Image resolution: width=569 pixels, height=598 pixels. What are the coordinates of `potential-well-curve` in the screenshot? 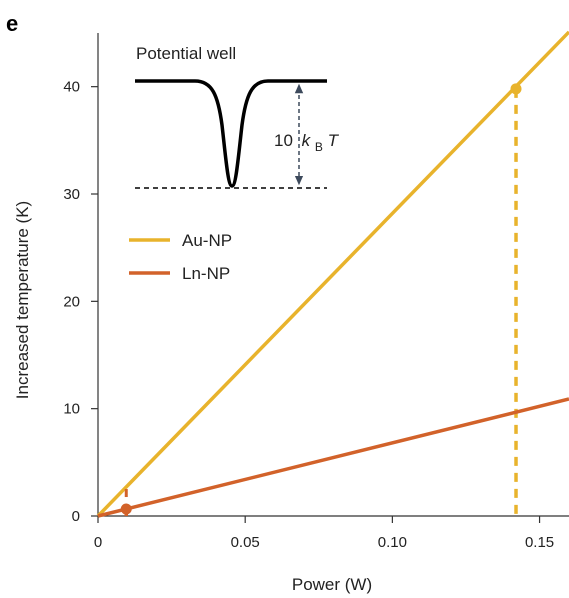 It's located at (231, 133).